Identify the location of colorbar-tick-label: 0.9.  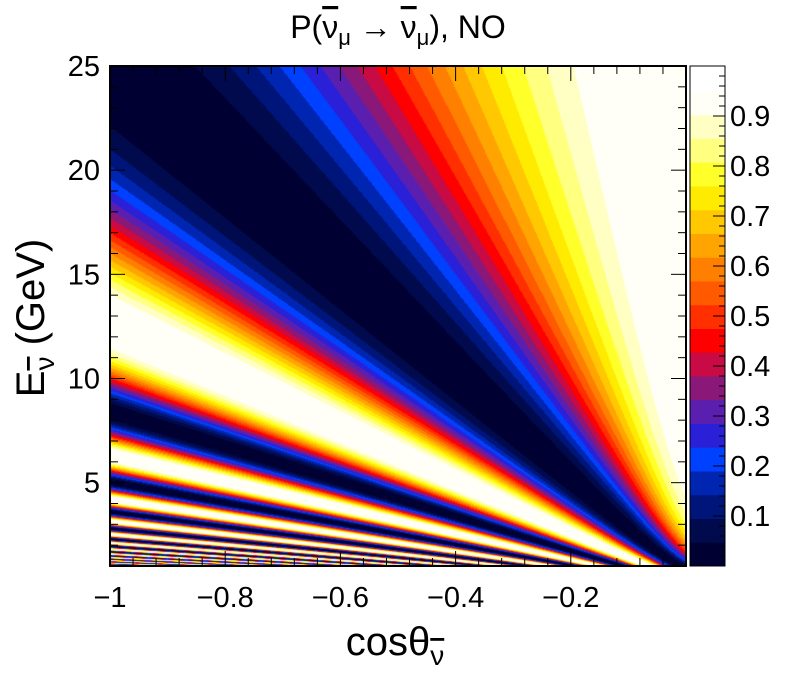
(750, 117).